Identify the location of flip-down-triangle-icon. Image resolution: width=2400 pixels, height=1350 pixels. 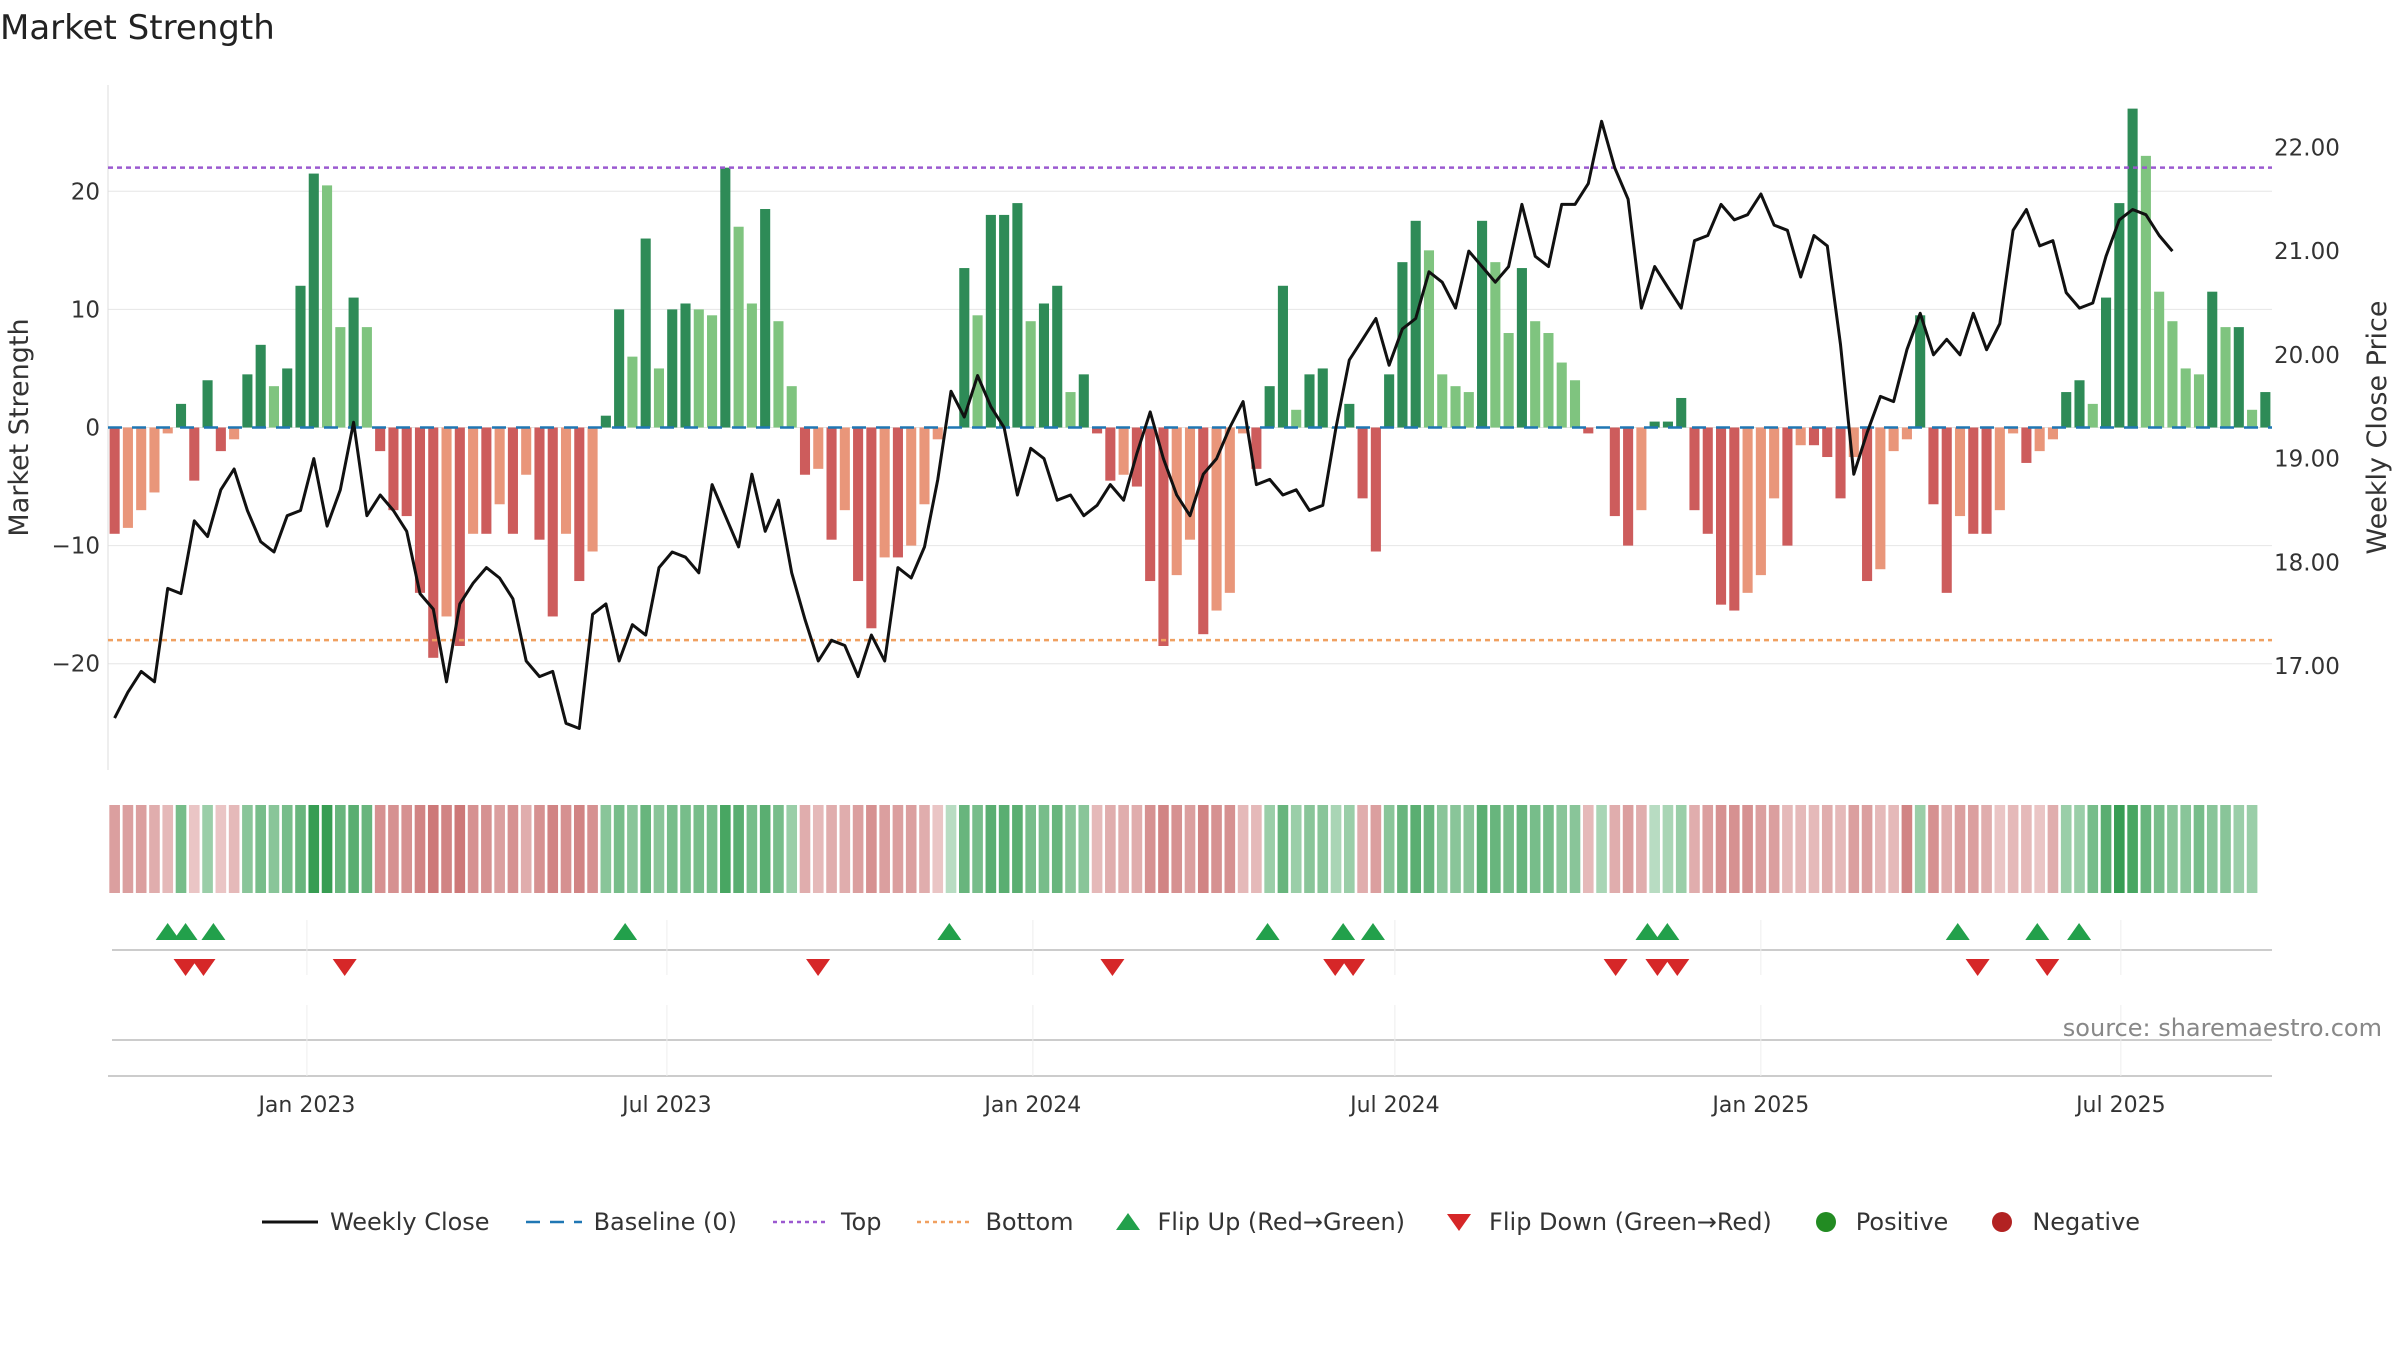
(1459, 1222).